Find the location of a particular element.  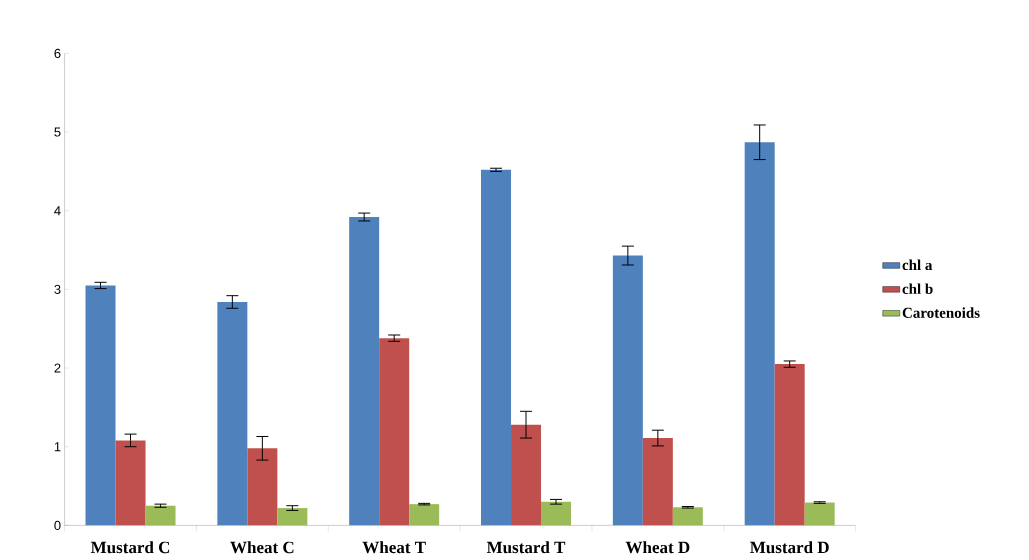

y-tick-label: 1 is located at coordinates (57, 447).